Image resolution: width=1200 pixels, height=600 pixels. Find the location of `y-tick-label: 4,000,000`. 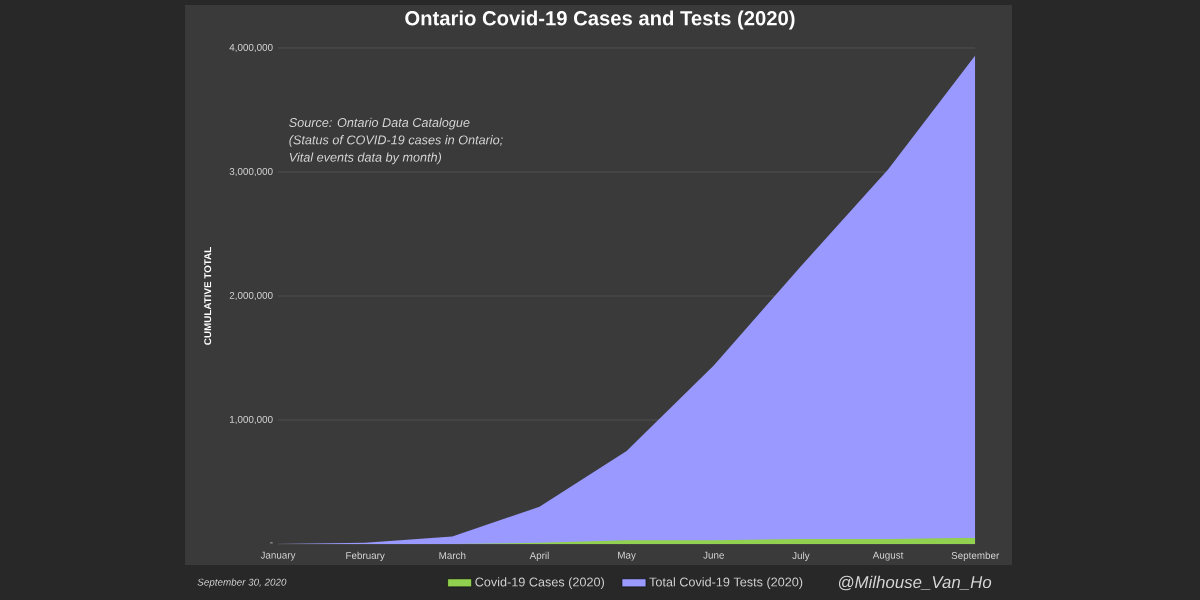

y-tick-label: 4,000,000 is located at coordinates (251, 48).